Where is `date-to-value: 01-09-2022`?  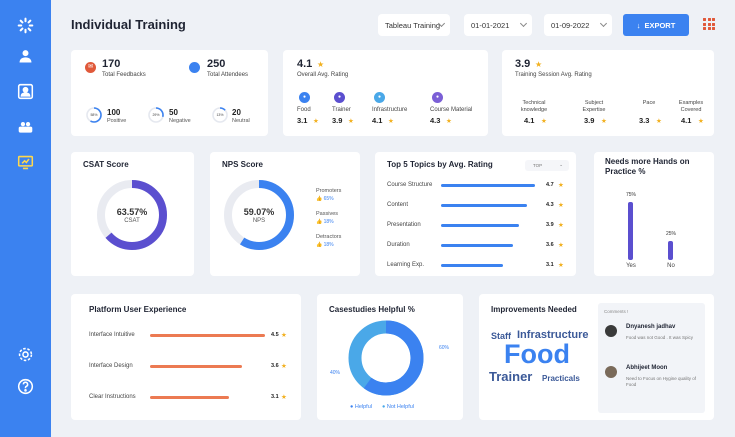 date-to-value: 01-09-2022 is located at coordinates (570, 25).